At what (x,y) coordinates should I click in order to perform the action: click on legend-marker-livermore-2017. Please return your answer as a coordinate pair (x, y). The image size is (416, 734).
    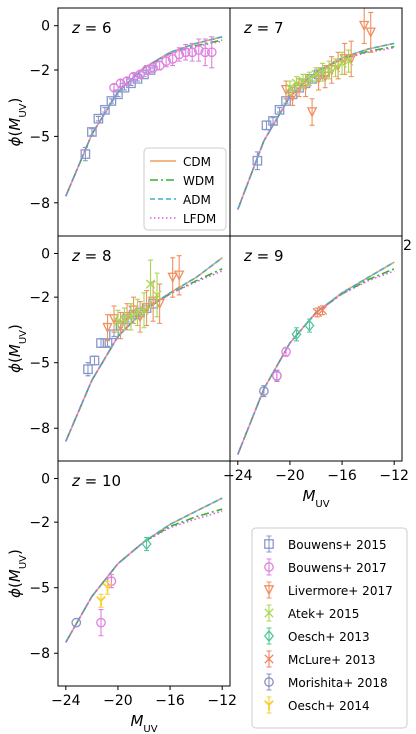
    Looking at the image, I should click on (269, 590).